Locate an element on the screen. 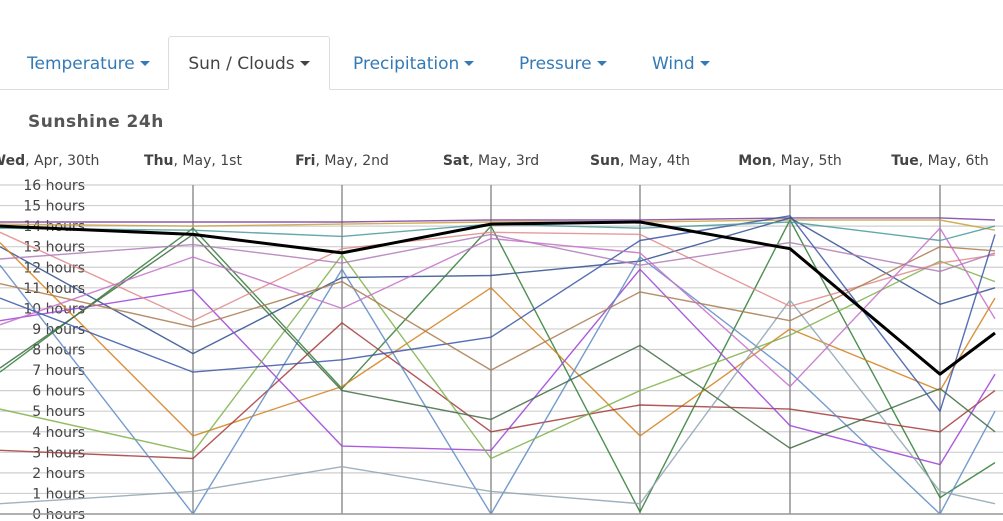 This screenshot has height=521, width=1003. y-tick-label: 12 hours is located at coordinates (54, 268).